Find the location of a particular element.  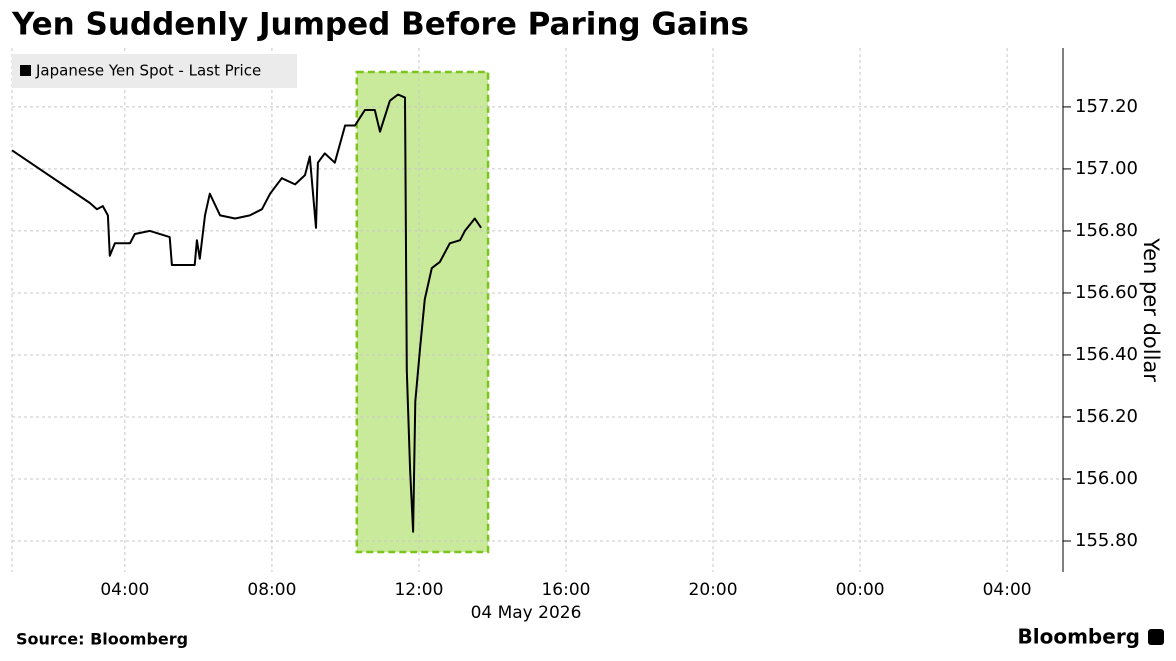

y-tick-label: 157.00 is located at coordinates (1106, 168).